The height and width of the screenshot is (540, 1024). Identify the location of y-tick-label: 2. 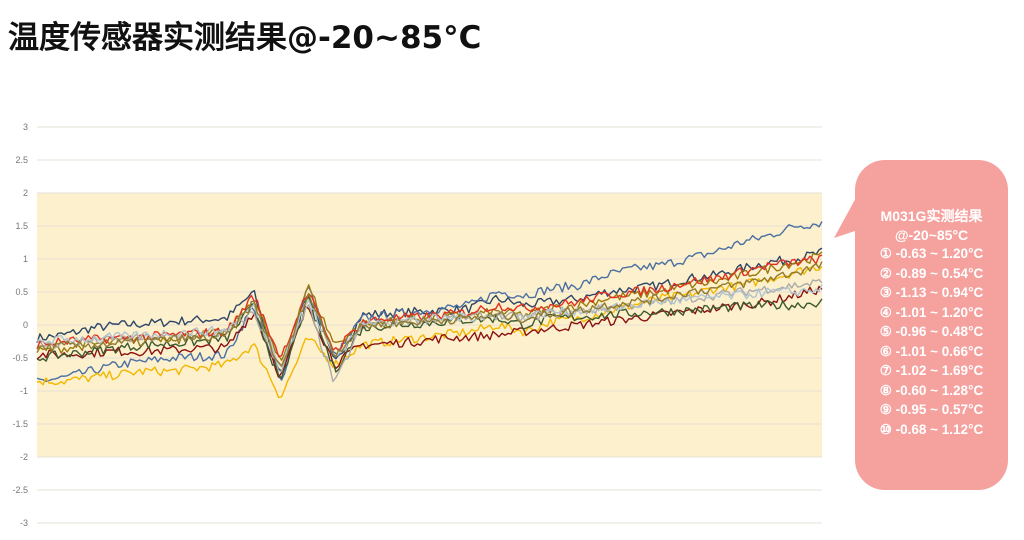
(25, 193).